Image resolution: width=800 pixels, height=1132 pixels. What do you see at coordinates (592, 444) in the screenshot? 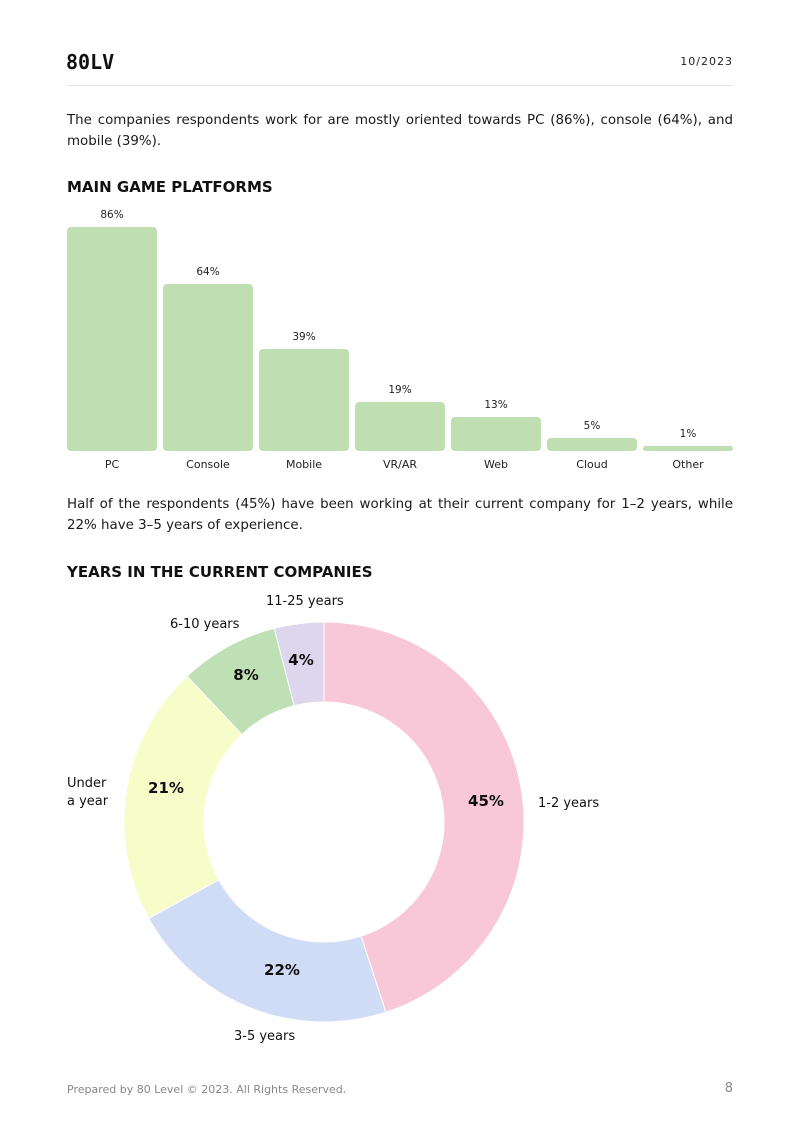
I see `bar-cloud` at bounding box center [592, 444].